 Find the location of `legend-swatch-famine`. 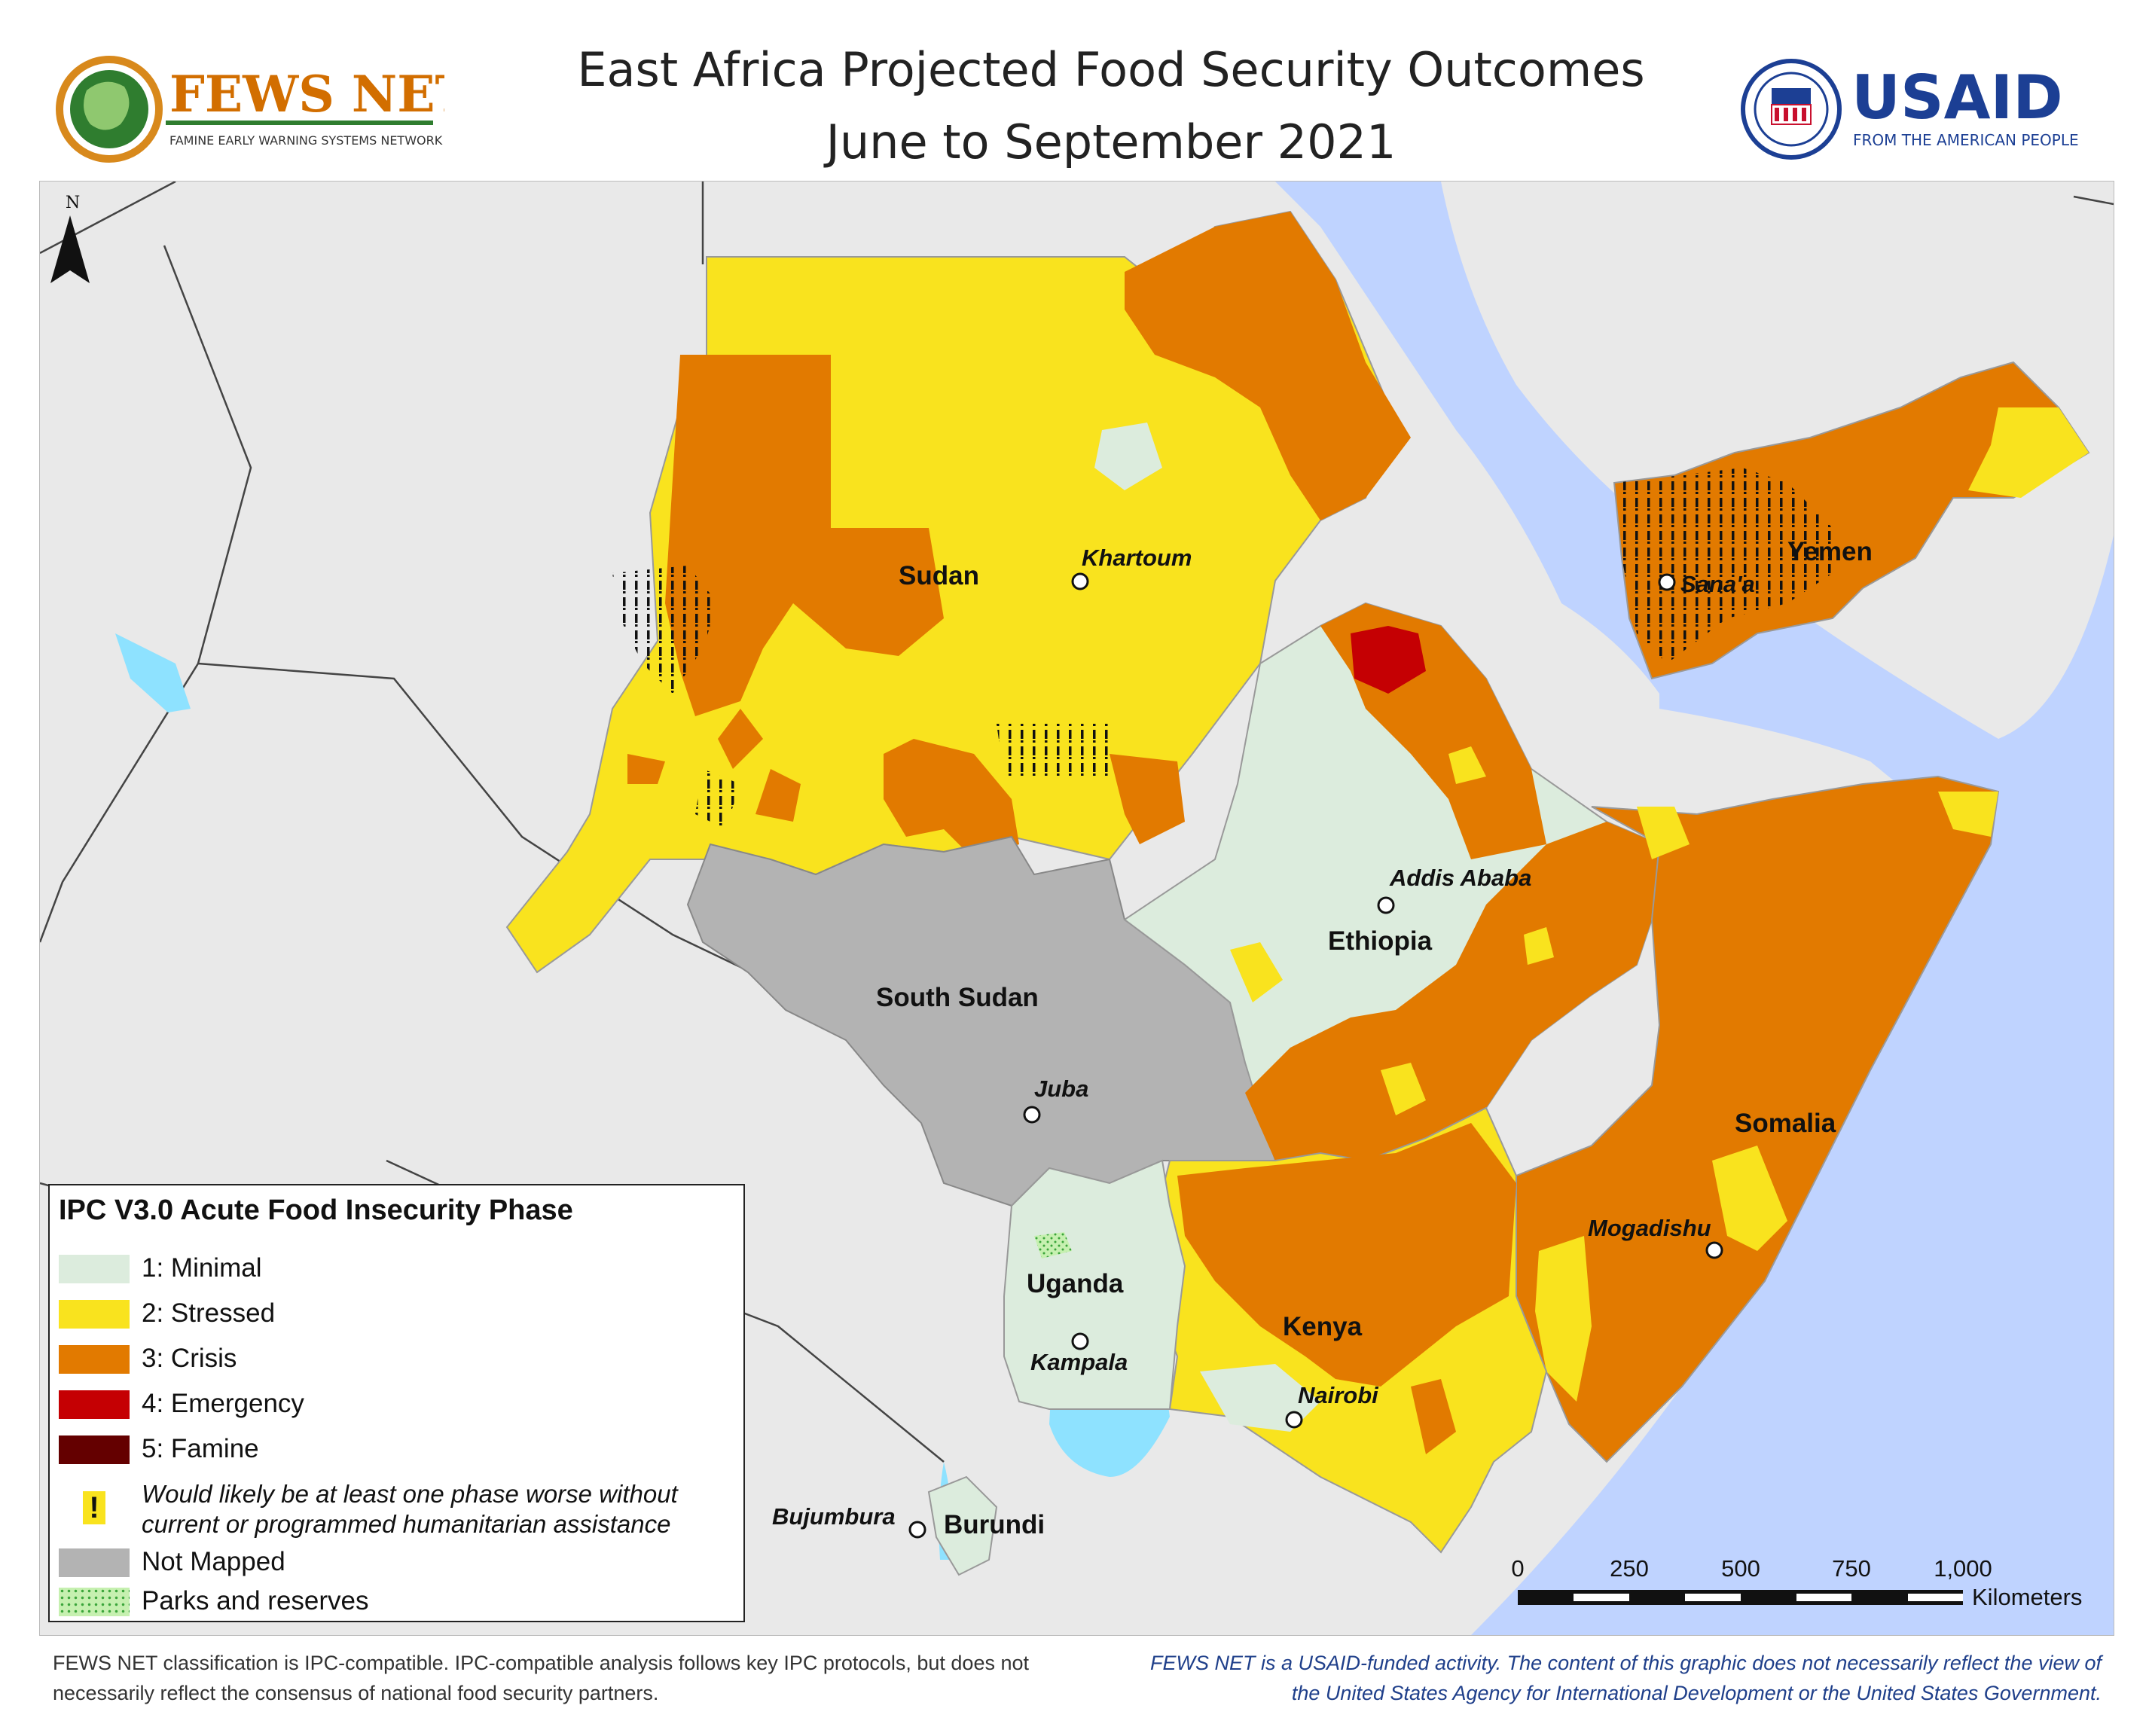

legend-swatch-famine is located at coordinates (94, 1449).